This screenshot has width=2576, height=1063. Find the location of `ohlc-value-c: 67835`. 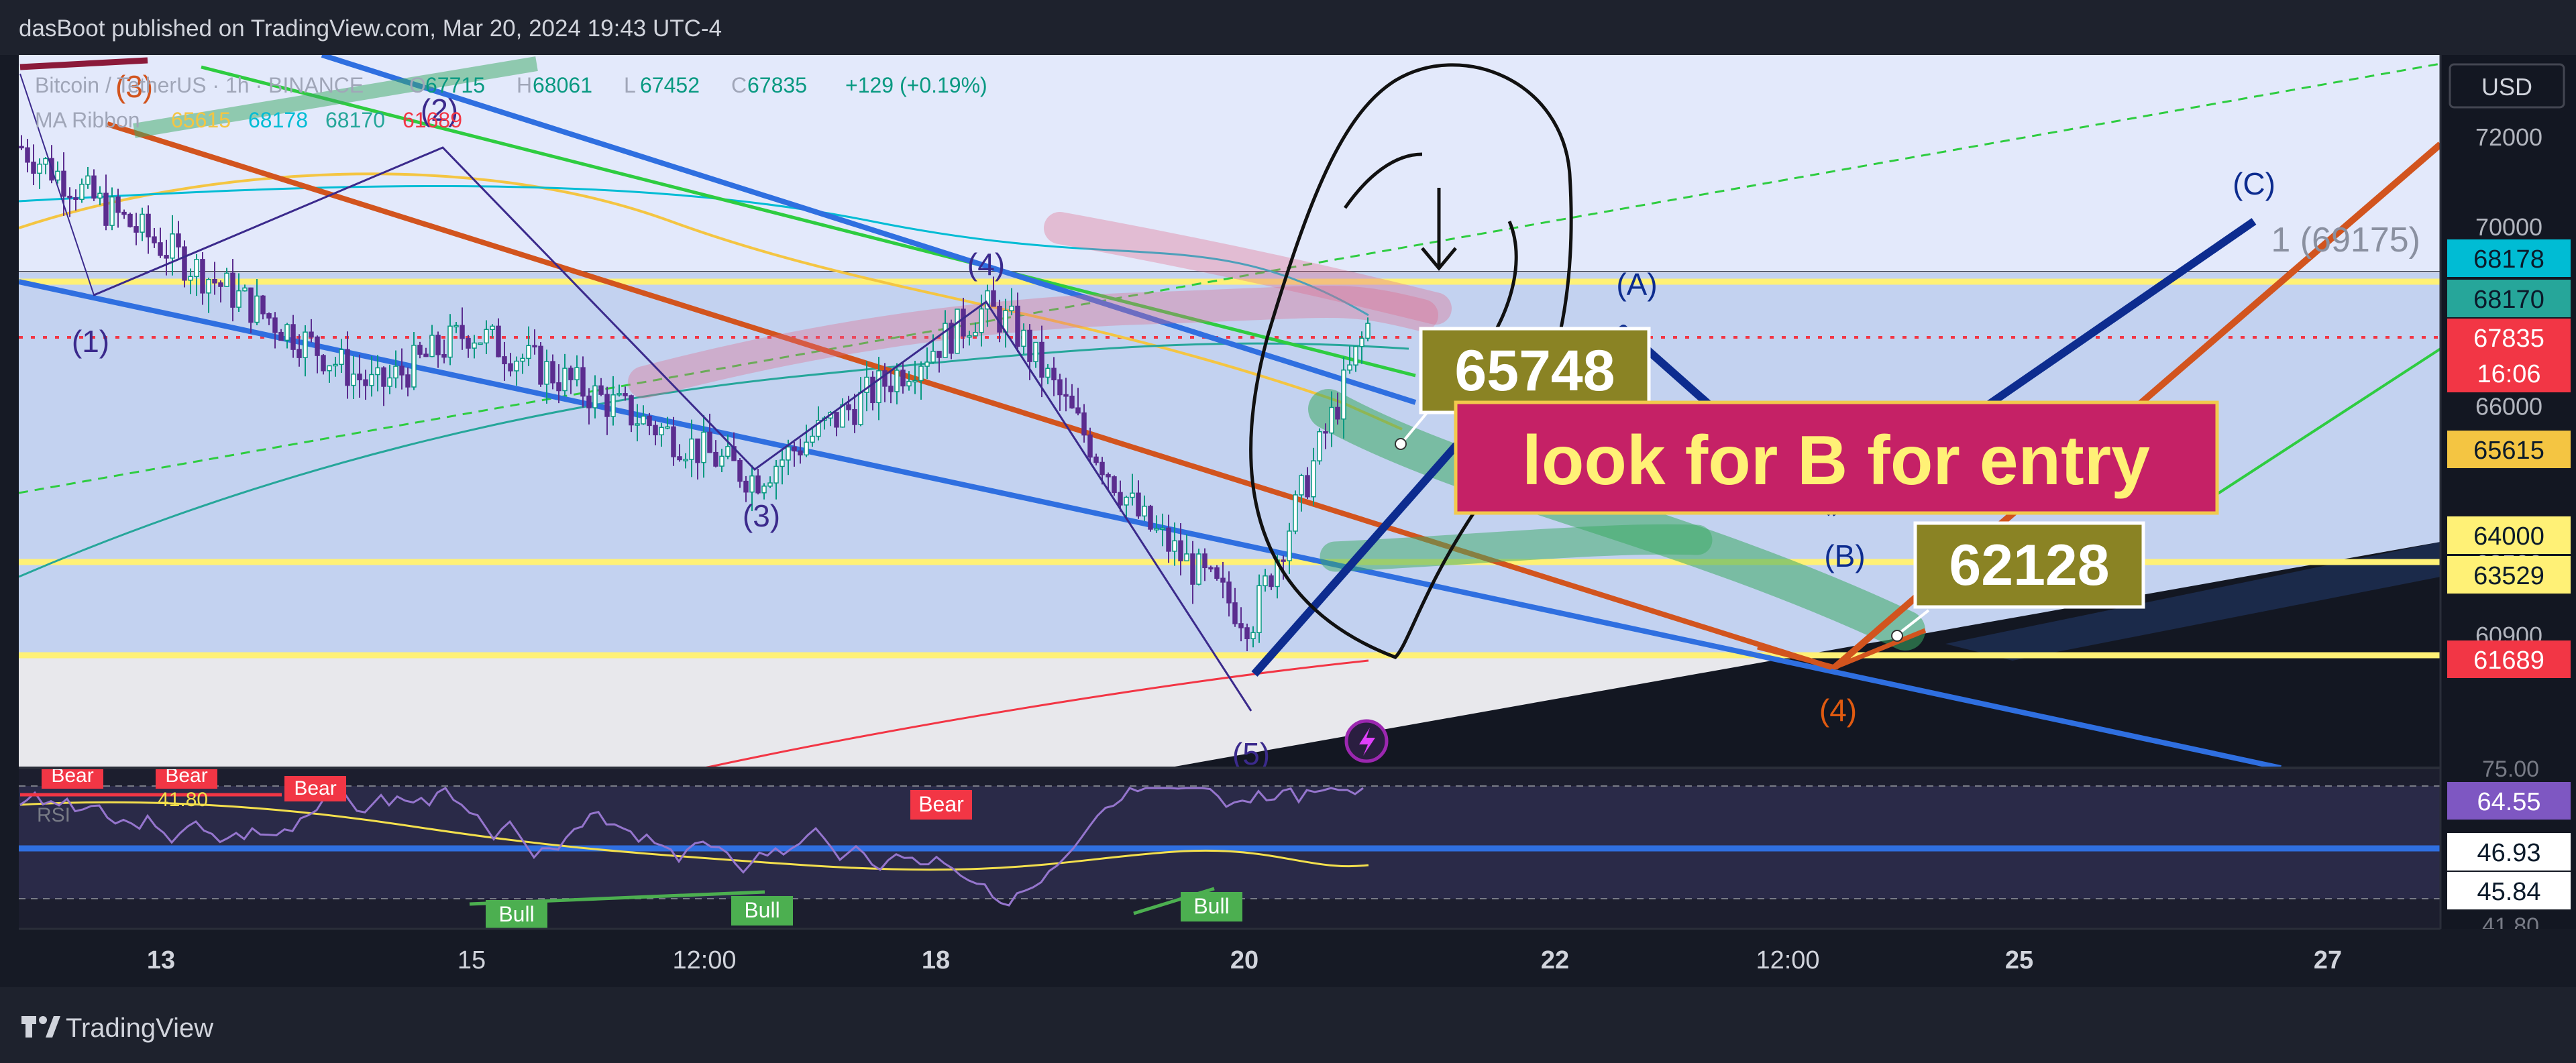

ohlc-value-c: 67835 is located at coordinates (777, 85).